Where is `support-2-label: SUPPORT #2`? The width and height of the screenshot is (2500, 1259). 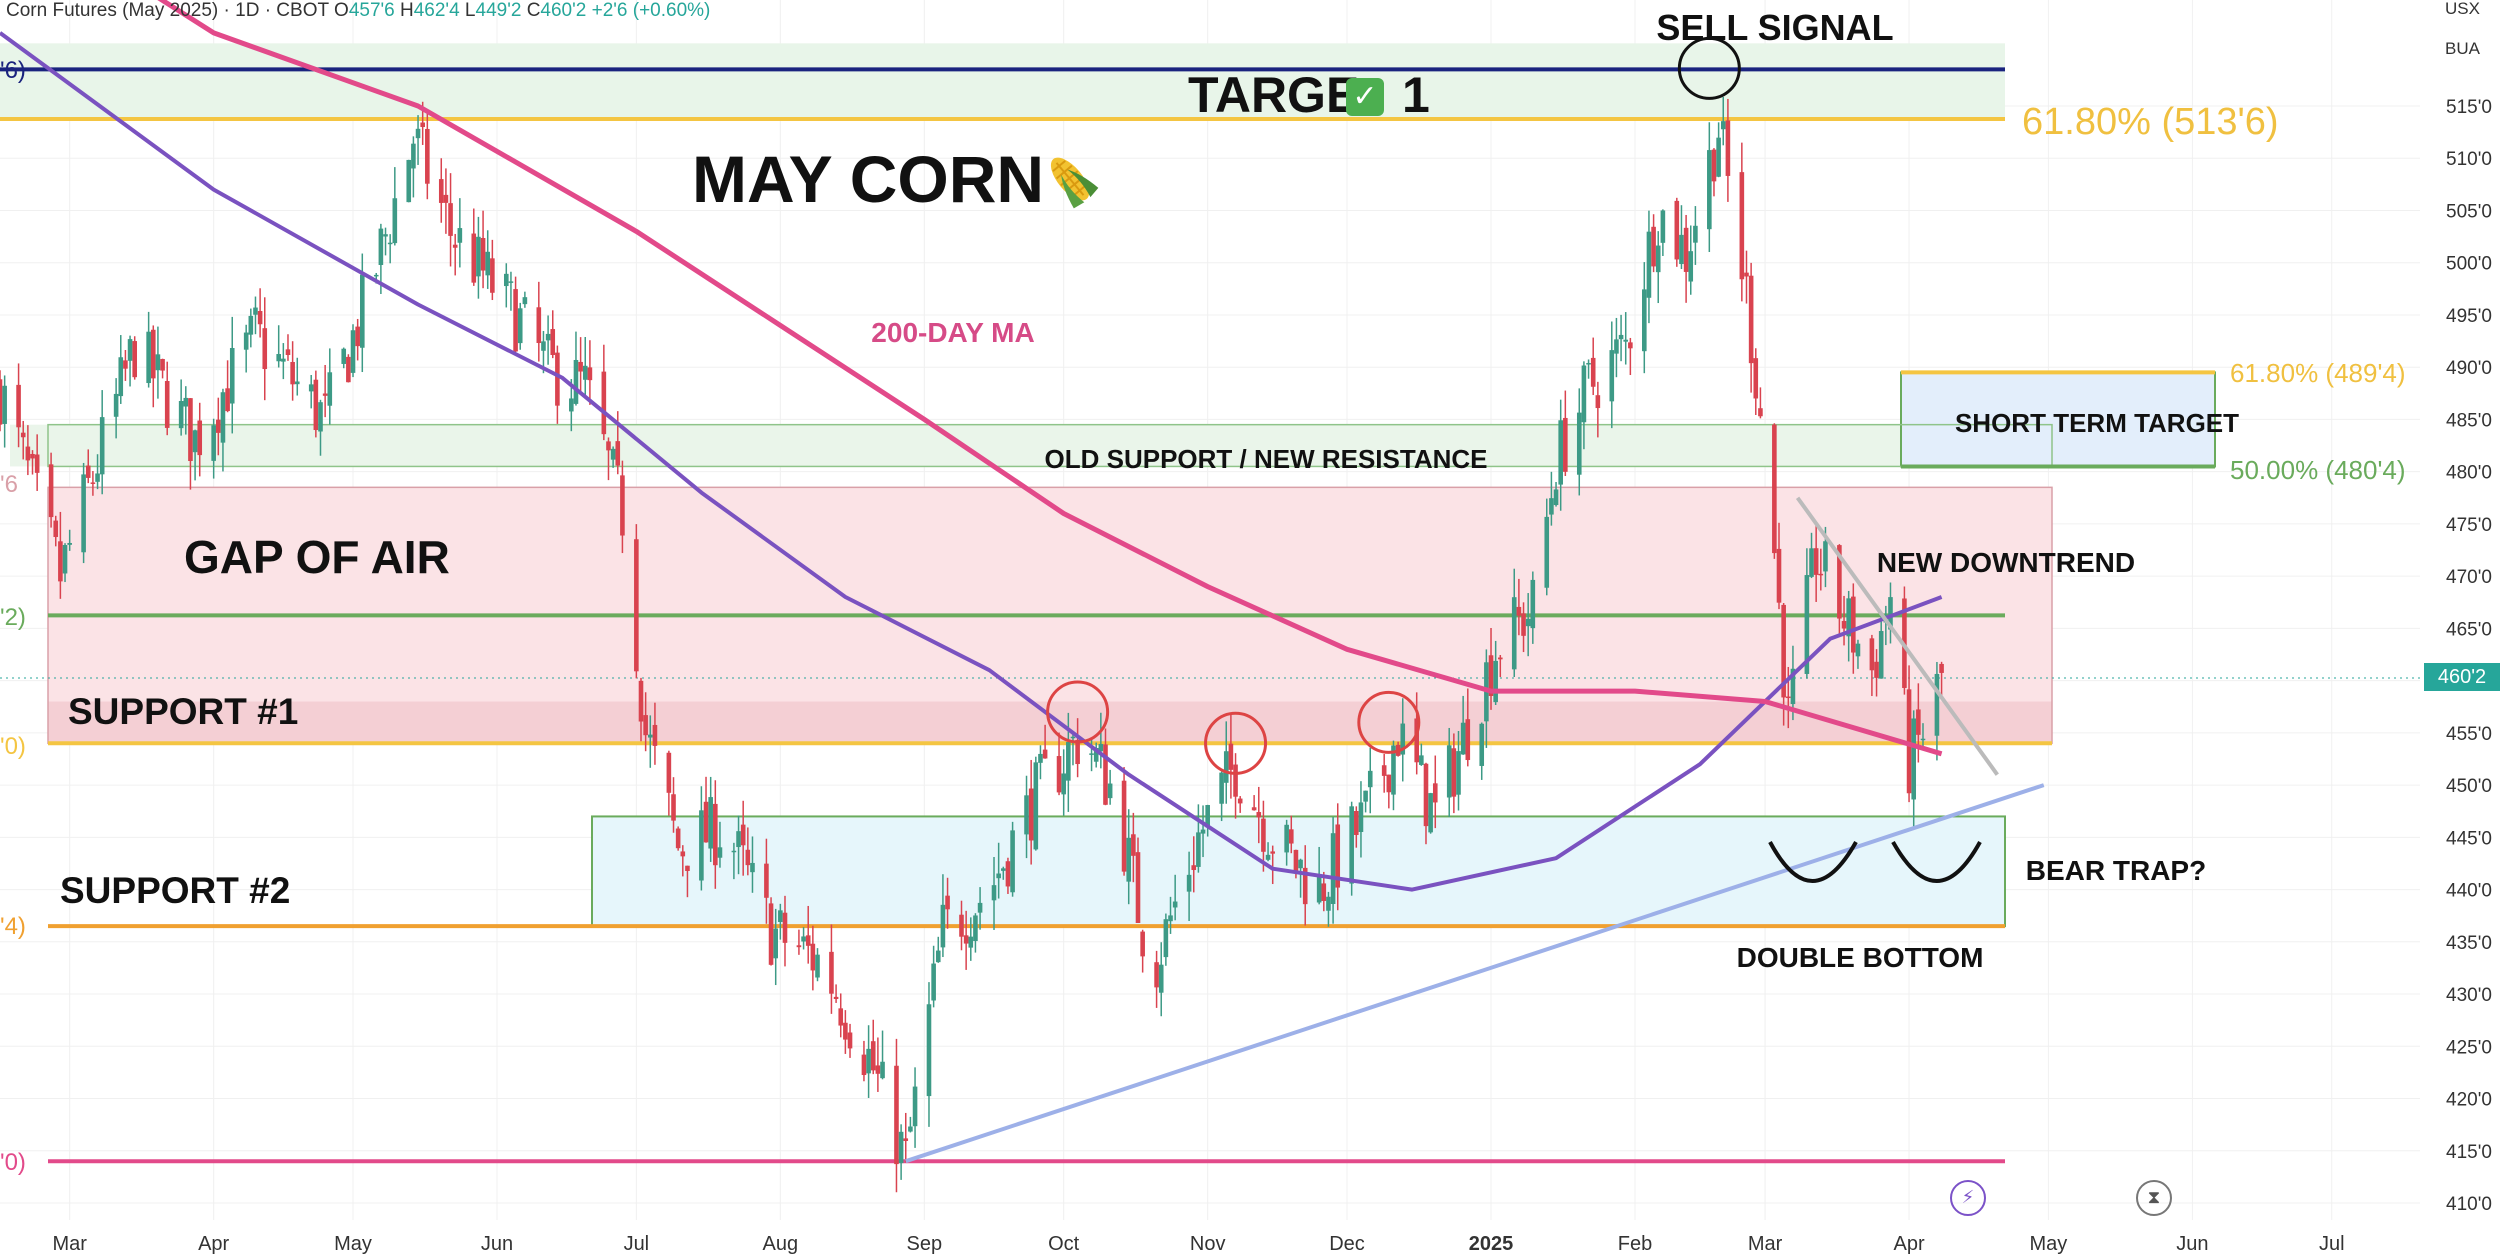
support-2-label: SUPPORT #2 is located at coordinates (175, 890).